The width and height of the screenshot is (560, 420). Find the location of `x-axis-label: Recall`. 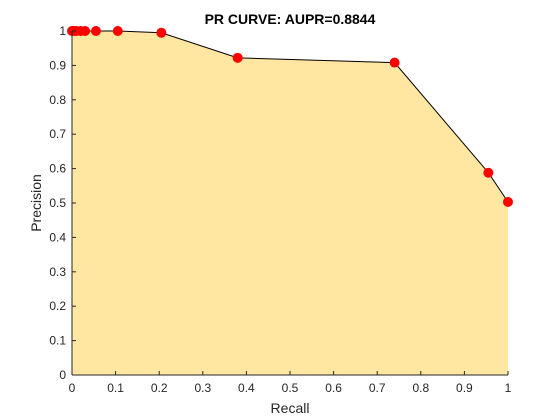

x-axis-label: Recall is located at coordinates (290, 408).